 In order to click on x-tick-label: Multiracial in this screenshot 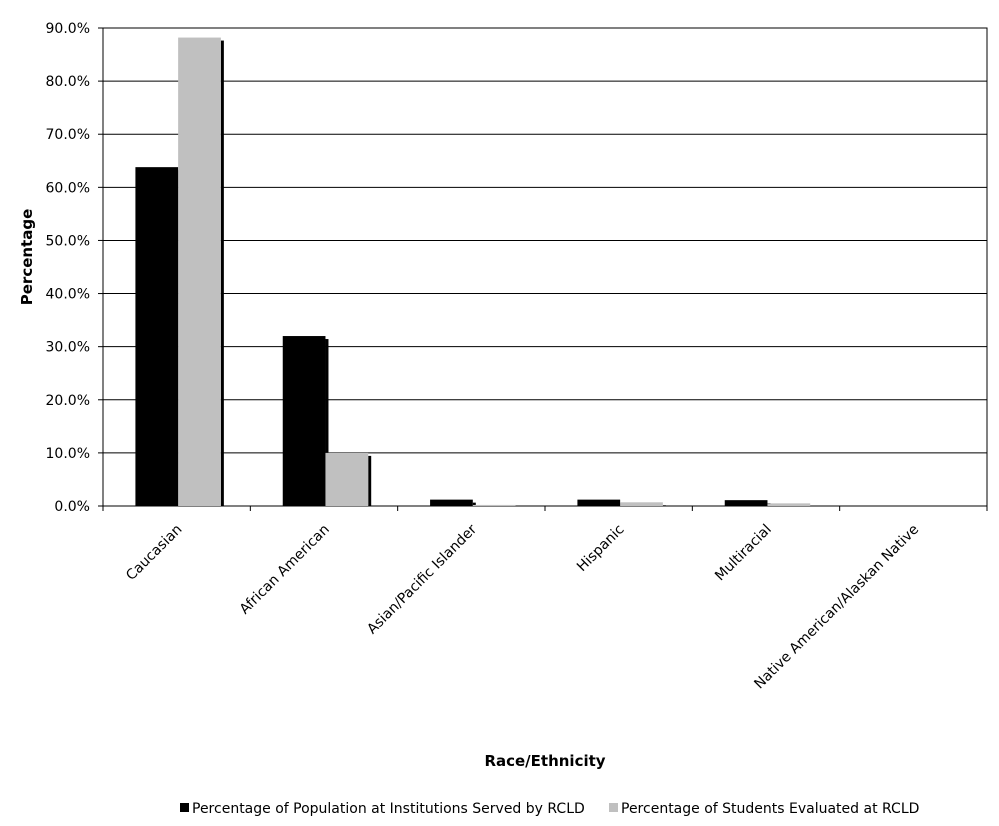, I will do `click(743, 553)`.